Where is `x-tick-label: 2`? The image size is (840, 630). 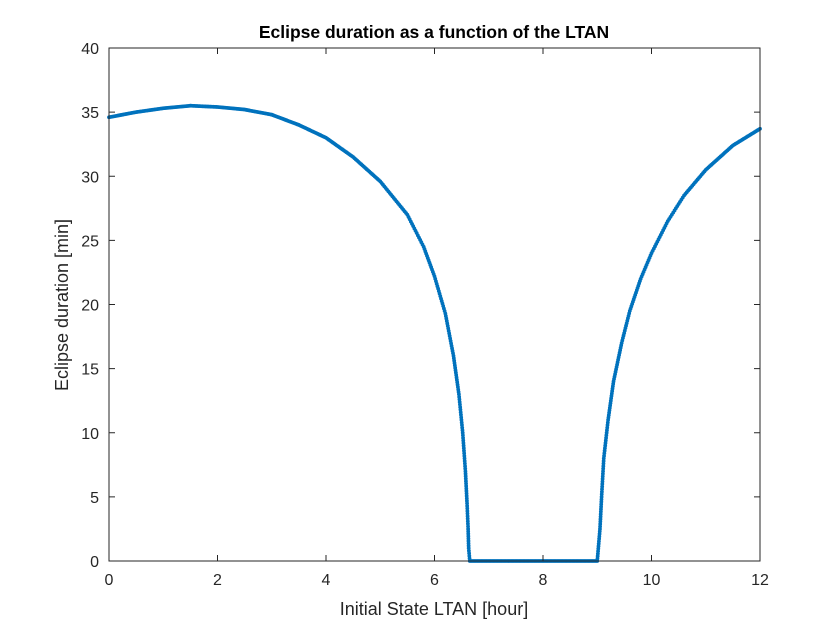 x-tick-label: 2 is located at coordinates (217, 580).